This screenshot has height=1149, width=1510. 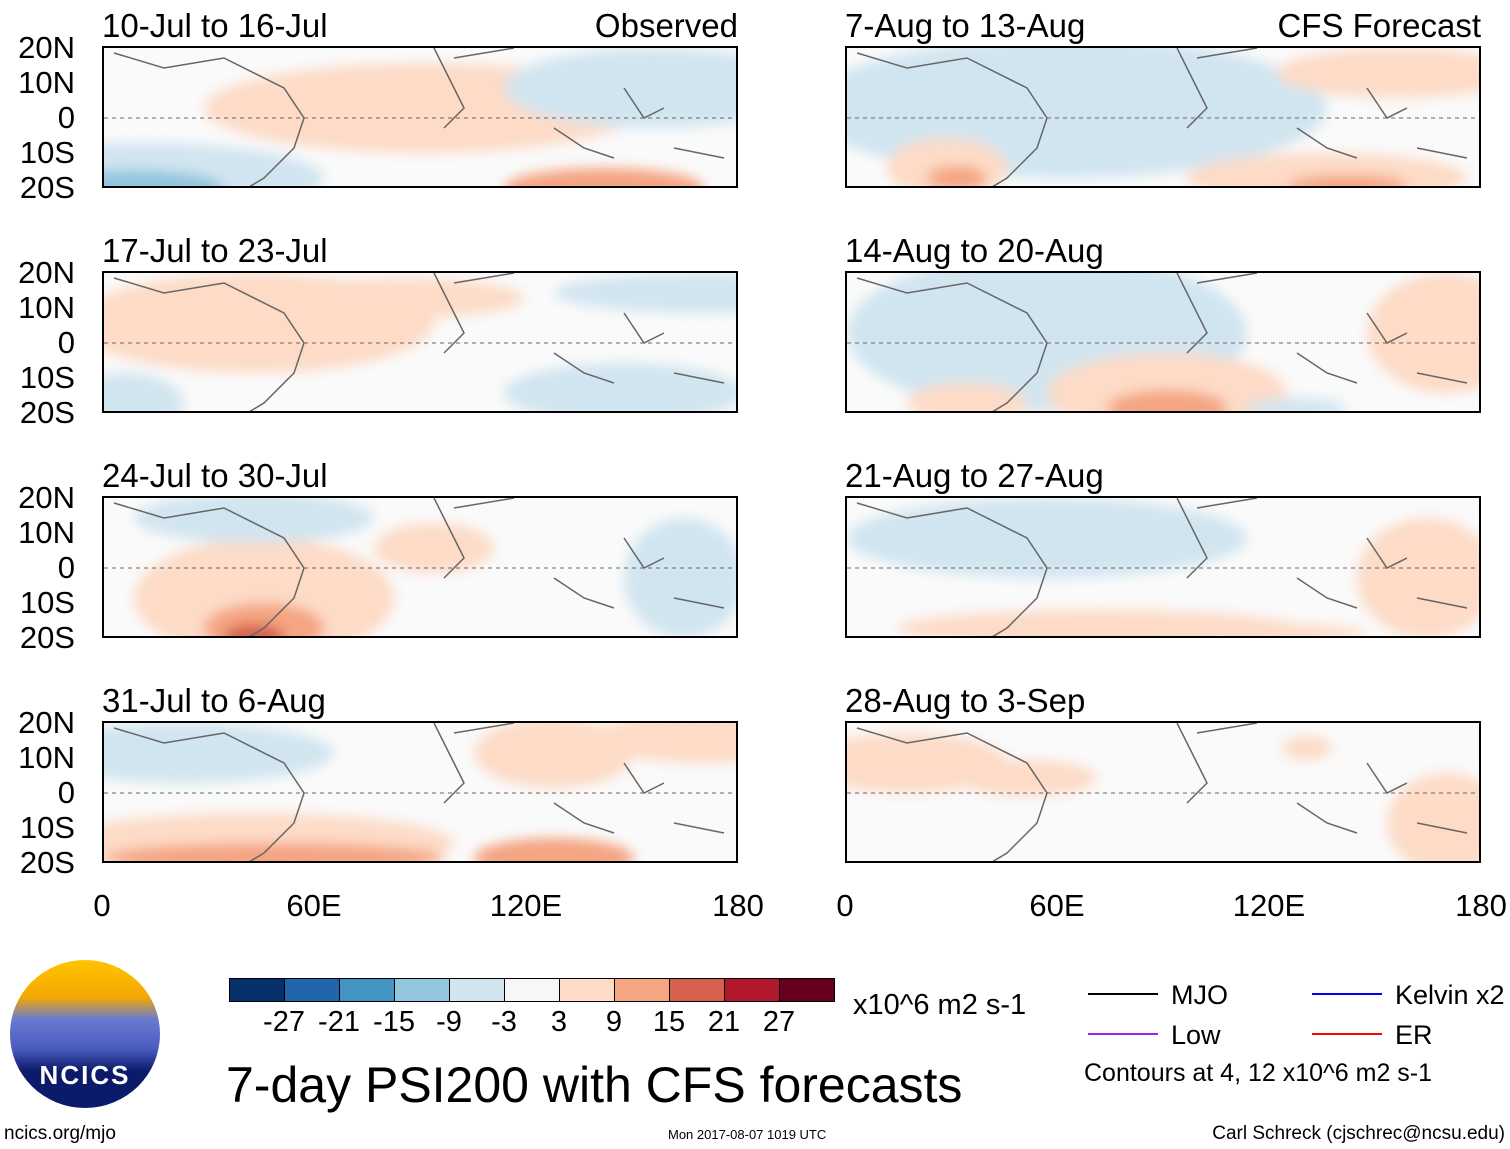 I want to click on colorbar-tick: 15, so click(x=669, y=1022).